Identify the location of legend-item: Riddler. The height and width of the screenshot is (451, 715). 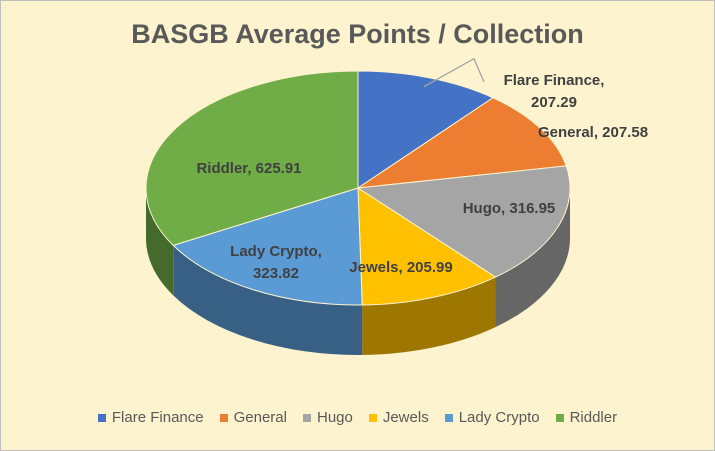
(586, 417).